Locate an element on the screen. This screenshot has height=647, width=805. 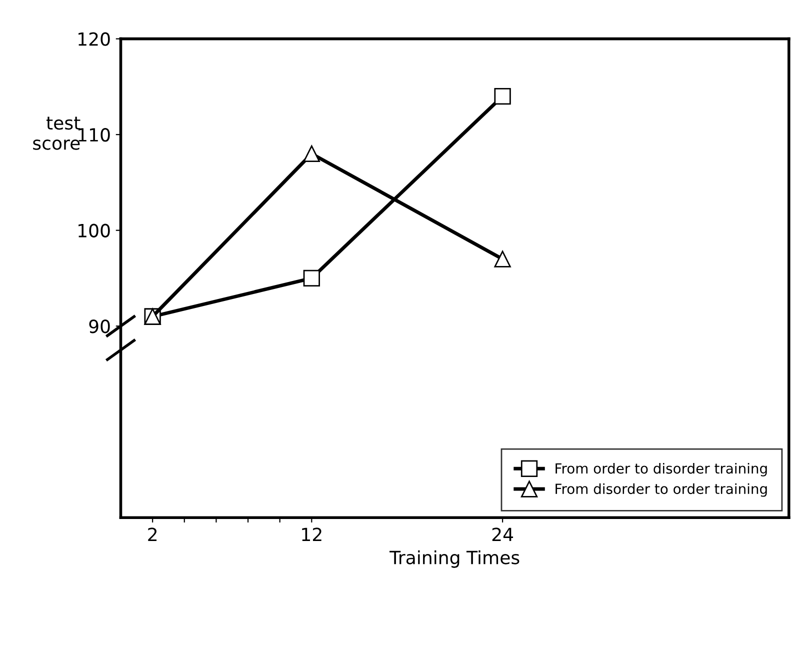
x-tick-label: 2 is located at coordinates (152, 535).